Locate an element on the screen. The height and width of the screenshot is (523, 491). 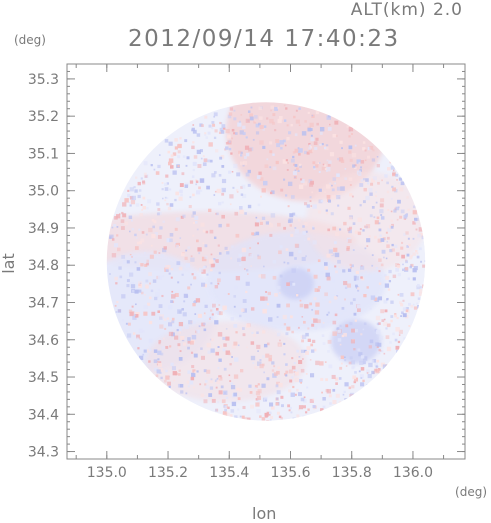
y-tick-label: 34.3 is located at coordinates (43, 453).